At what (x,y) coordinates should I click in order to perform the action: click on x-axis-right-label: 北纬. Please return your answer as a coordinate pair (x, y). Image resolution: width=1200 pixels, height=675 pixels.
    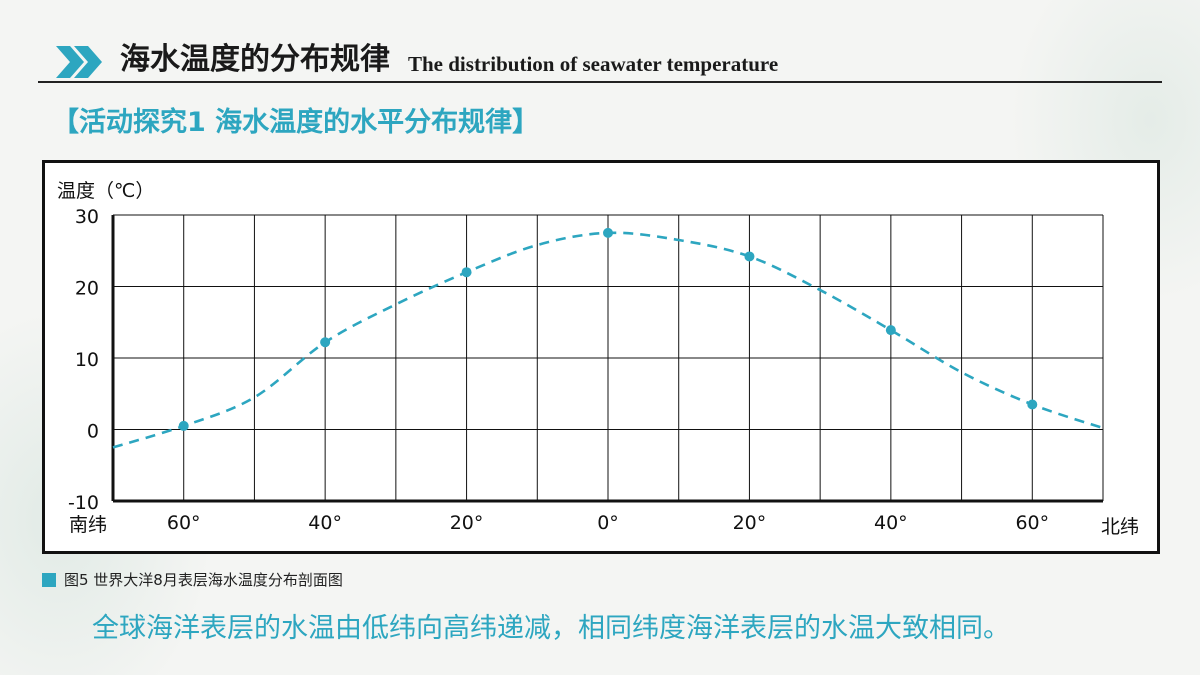
    Looking at the image, I should click on (1120, 527).